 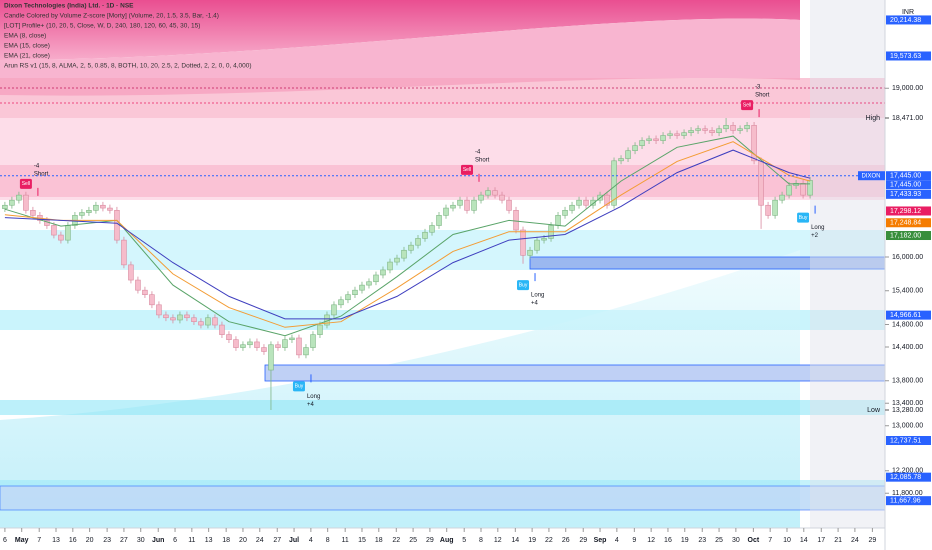 What do you see at coordinates (464, 540) in the screenshot?
I see `x-tick-label: 5` at bounding box center [464, 540].